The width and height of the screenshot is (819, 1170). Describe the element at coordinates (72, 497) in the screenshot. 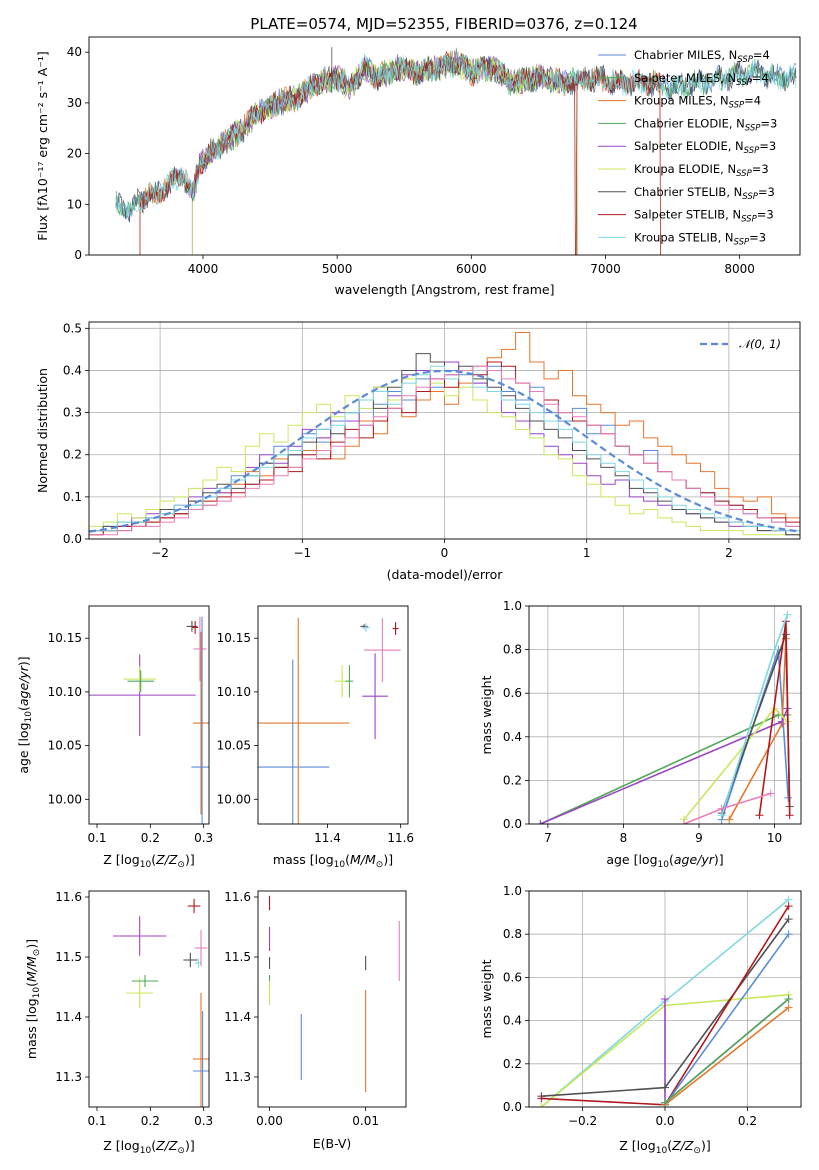

I see `y-tick-label: 0.1` at that location.